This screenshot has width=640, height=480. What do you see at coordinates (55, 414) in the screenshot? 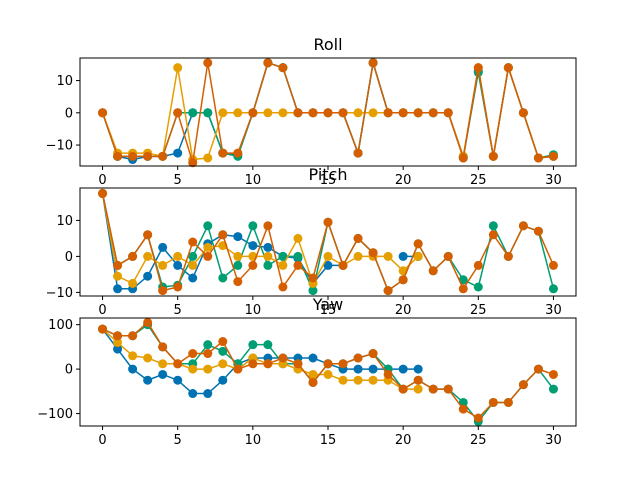
I see `y-tick-label: −100` at bounding box center [55, 414].